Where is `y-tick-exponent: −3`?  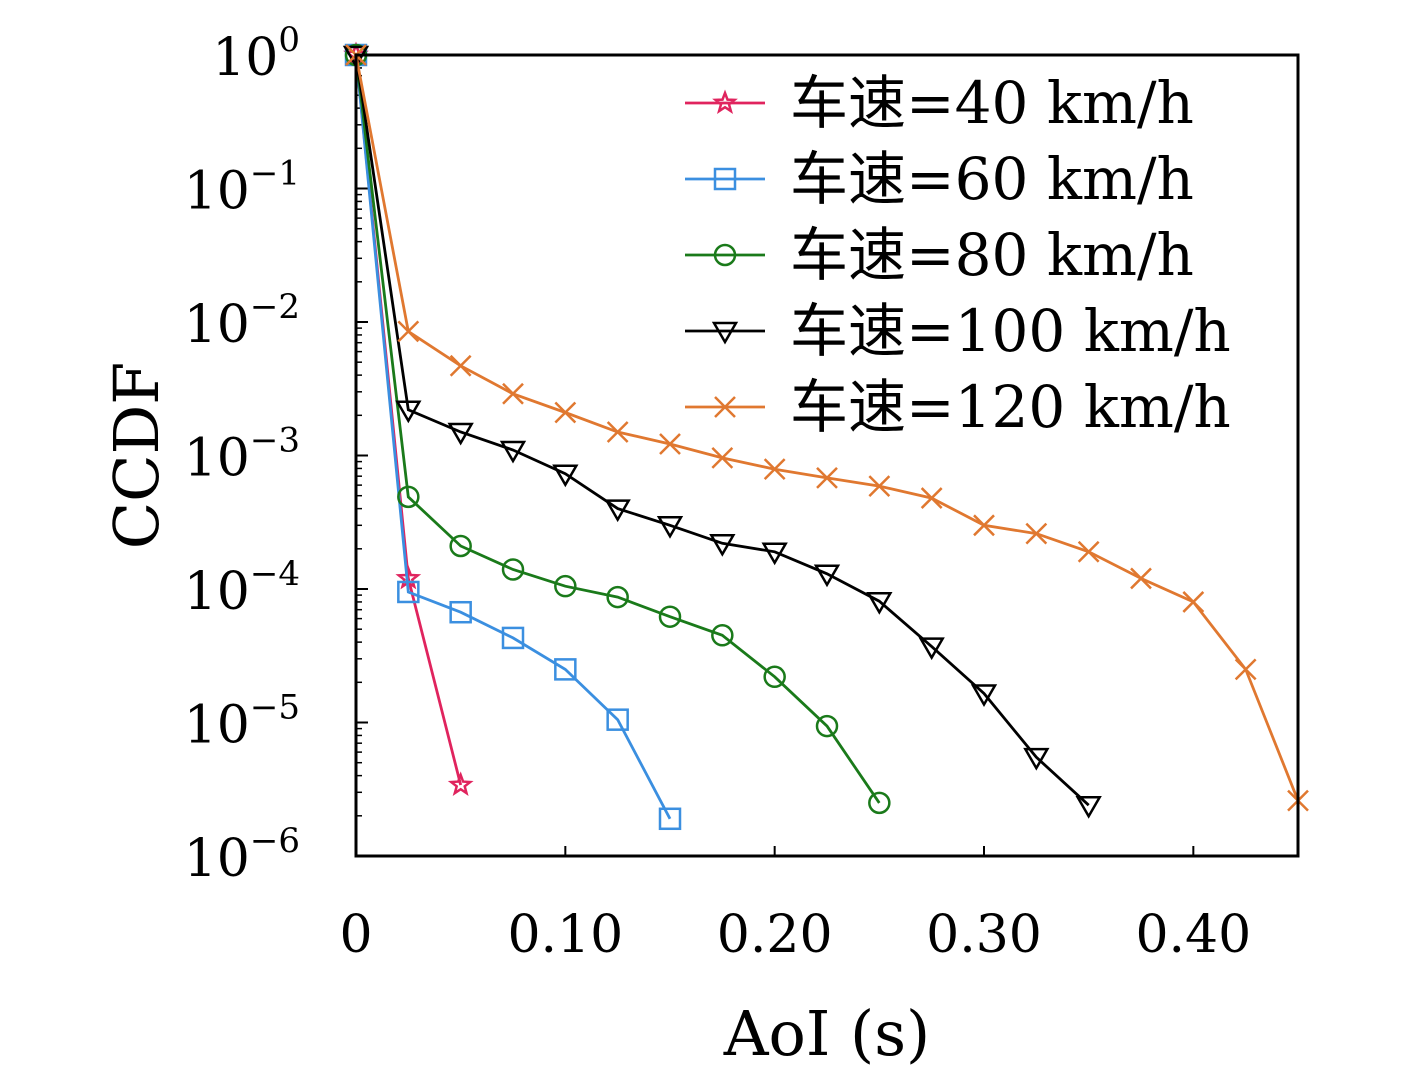
y-tick-exponent: −3 is located at coordinates (275, 441).